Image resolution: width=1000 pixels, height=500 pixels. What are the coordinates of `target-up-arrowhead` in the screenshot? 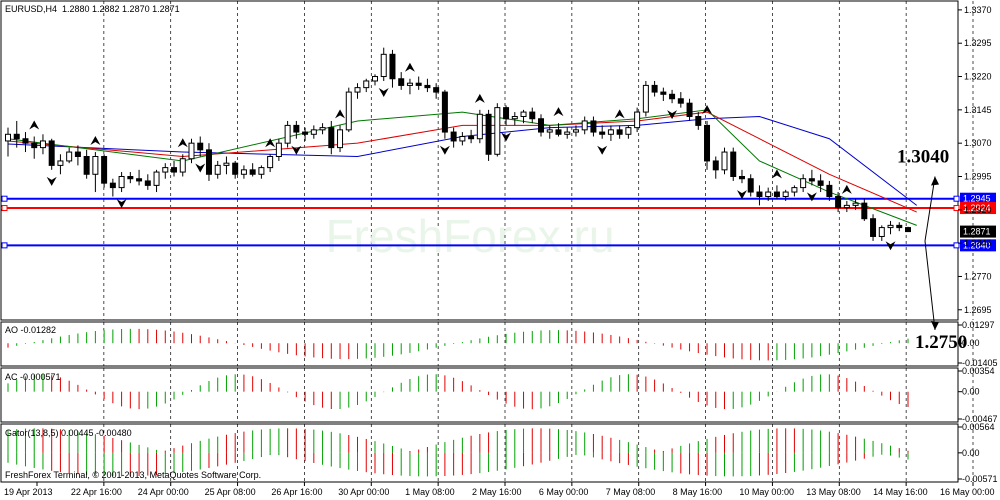 It's located at (935, 181).